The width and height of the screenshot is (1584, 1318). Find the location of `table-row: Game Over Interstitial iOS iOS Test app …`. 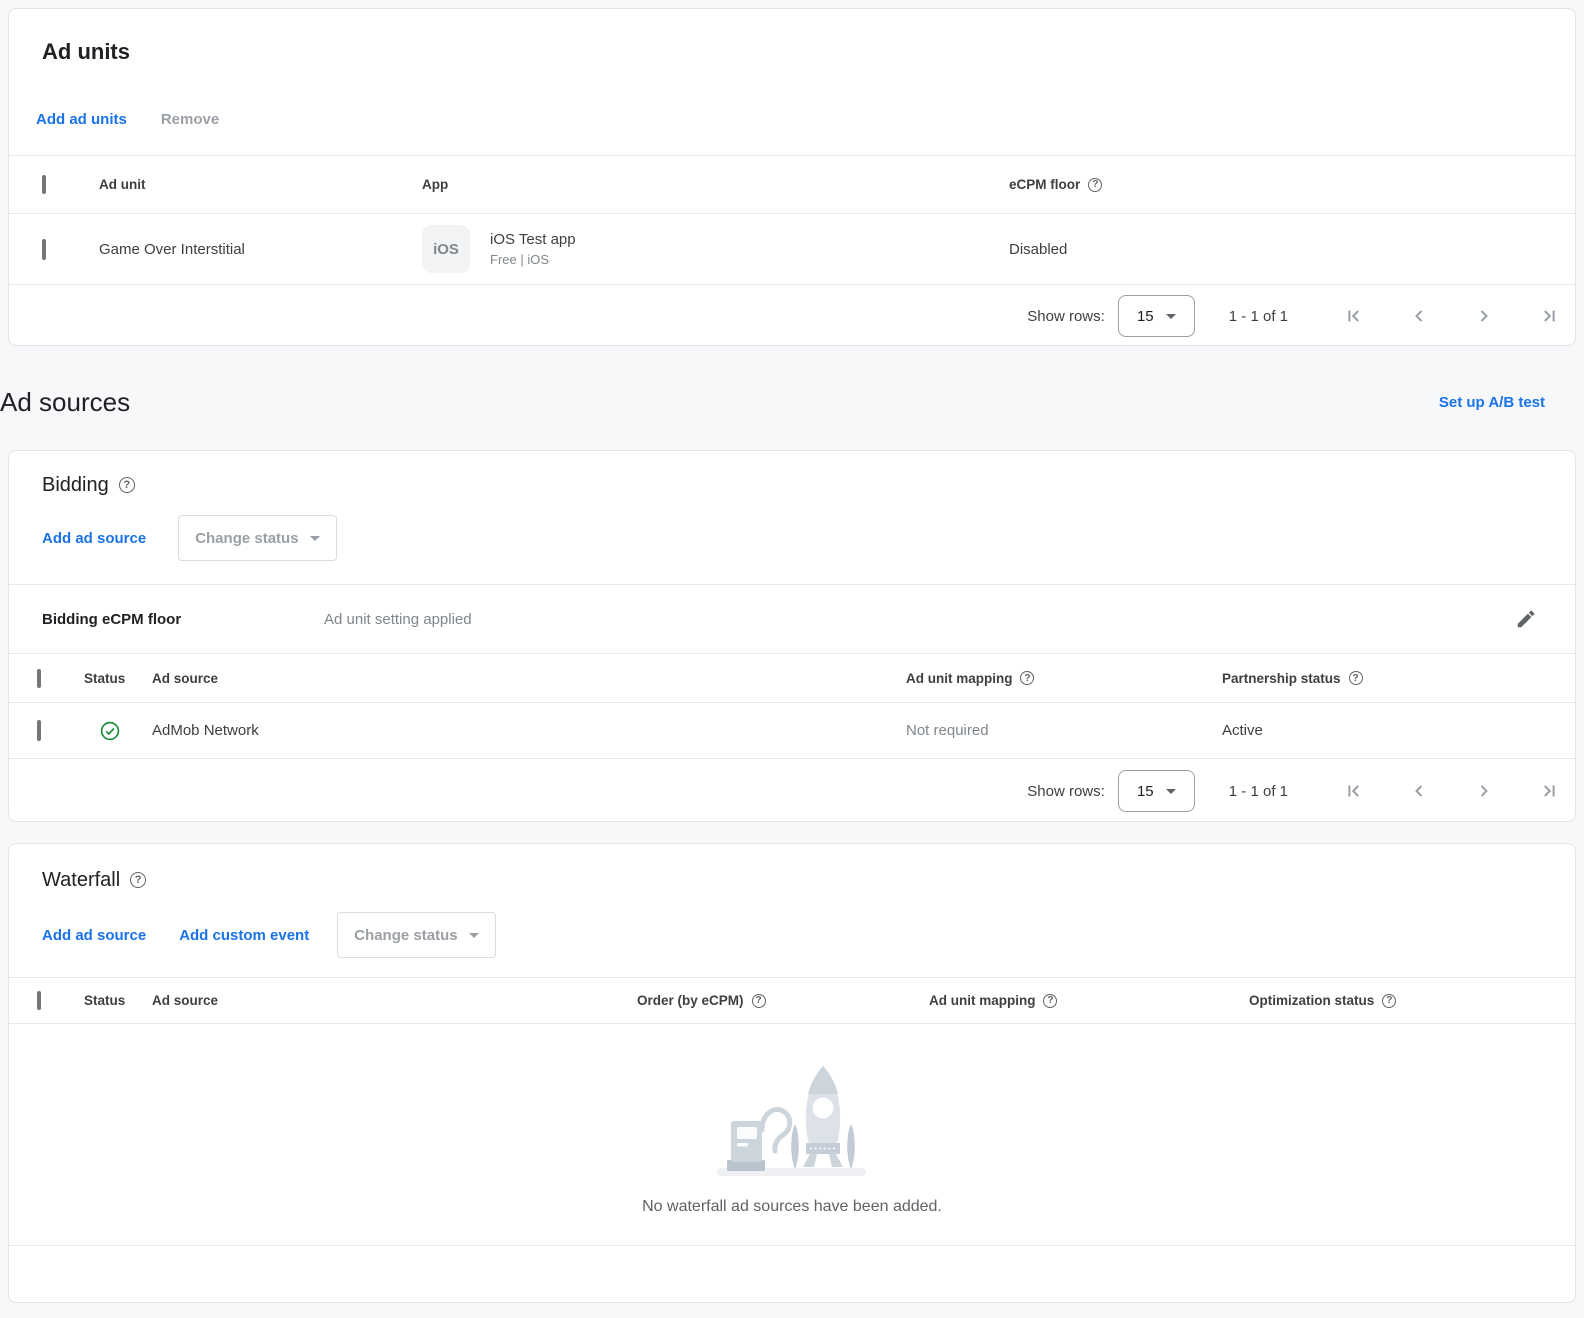

table-row: Game Over Interstitial iOS iOS Test app … is located at coordinates (792, 248).